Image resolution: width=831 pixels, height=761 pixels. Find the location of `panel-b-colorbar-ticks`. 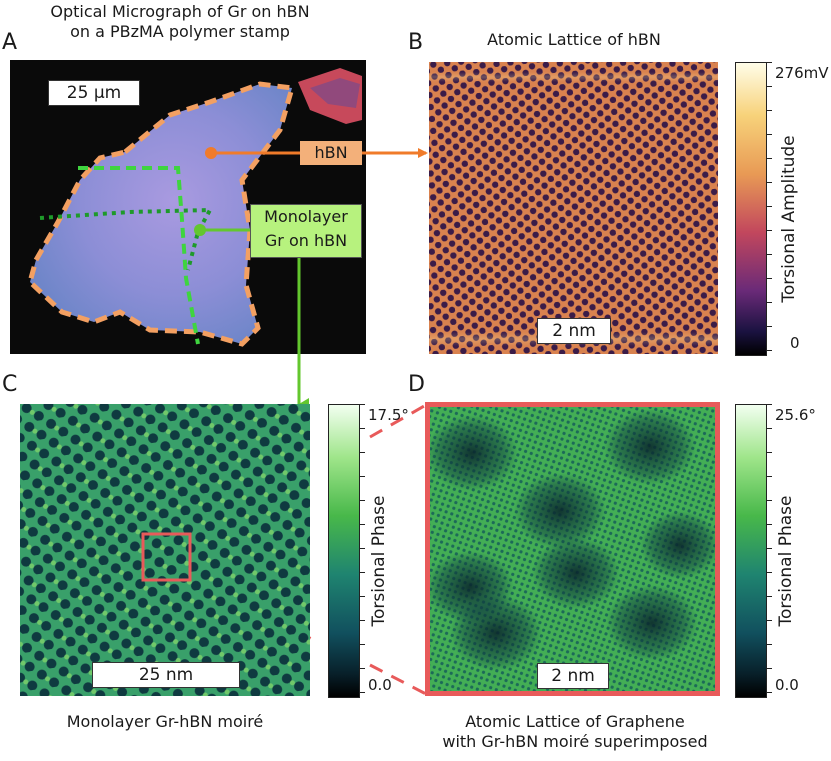

panel-b-colorbar-ticks is located at coordinates (769, 208).